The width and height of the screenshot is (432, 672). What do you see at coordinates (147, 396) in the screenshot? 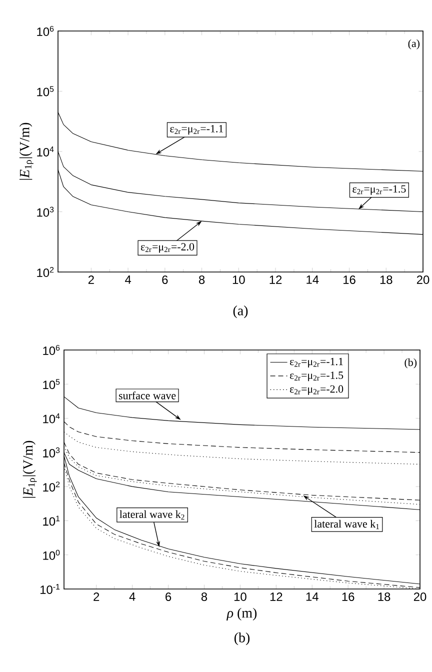
I see `annotation: surface wave` at bounding box center [147, 396].